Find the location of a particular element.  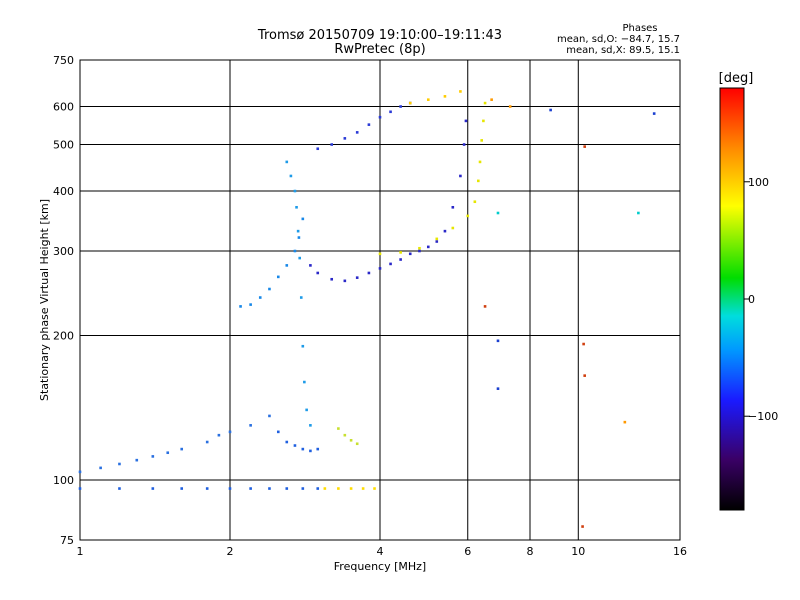

x-tick-label: 16 is located at coordinates (680, 551).